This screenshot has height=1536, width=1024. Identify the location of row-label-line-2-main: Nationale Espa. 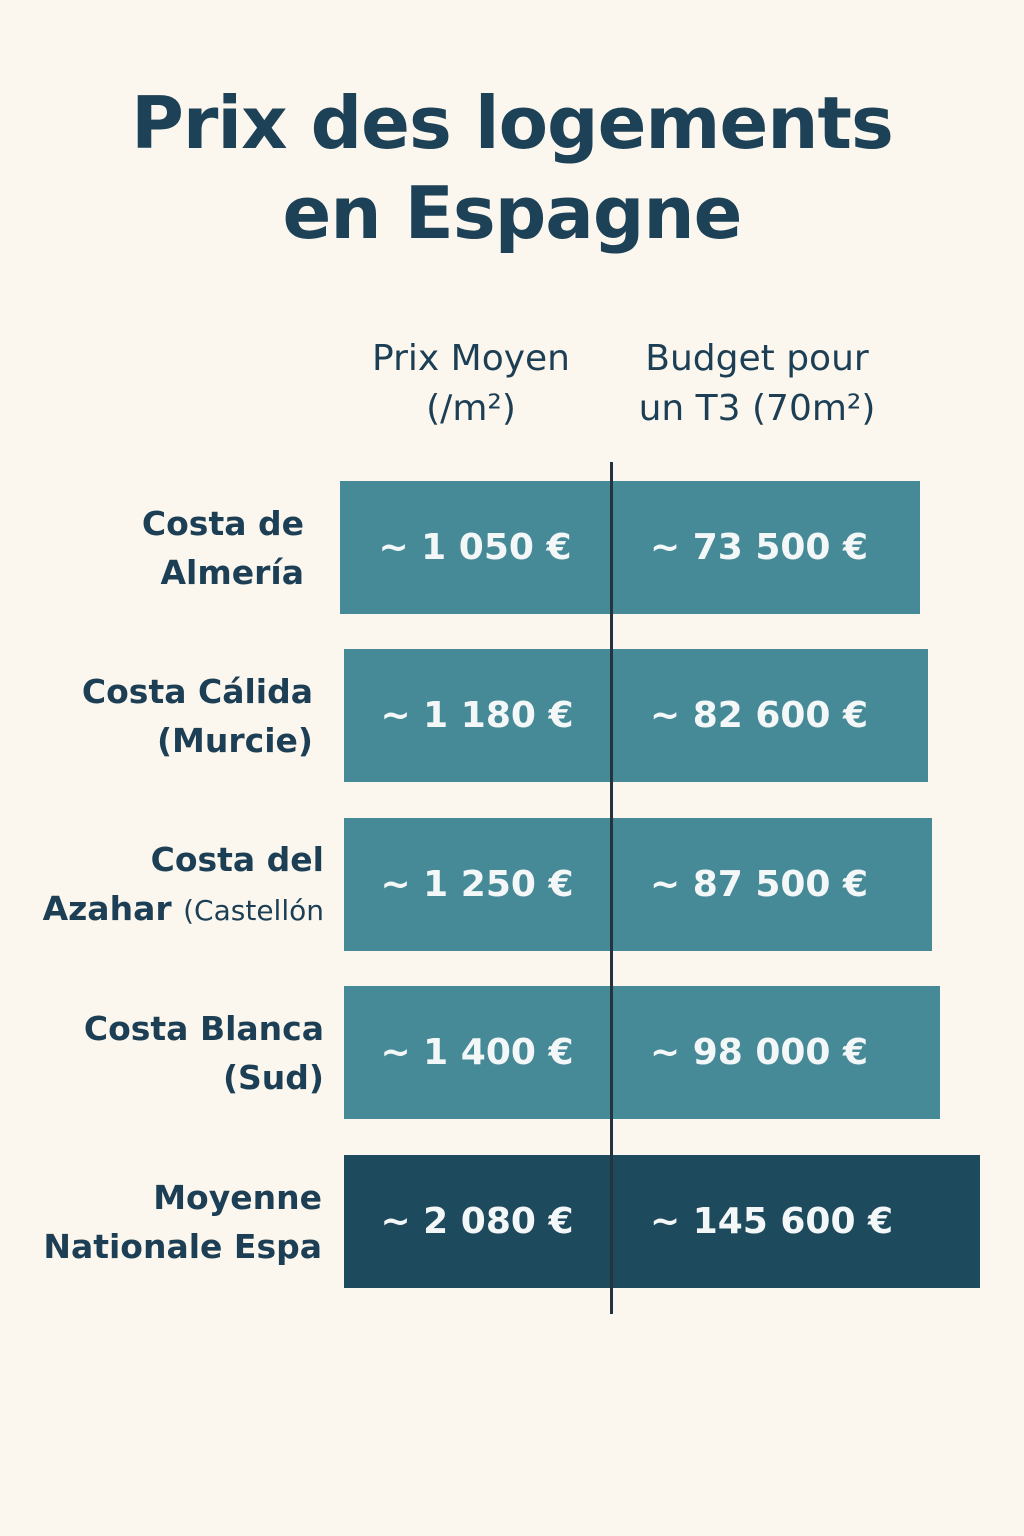
(182, 1246).